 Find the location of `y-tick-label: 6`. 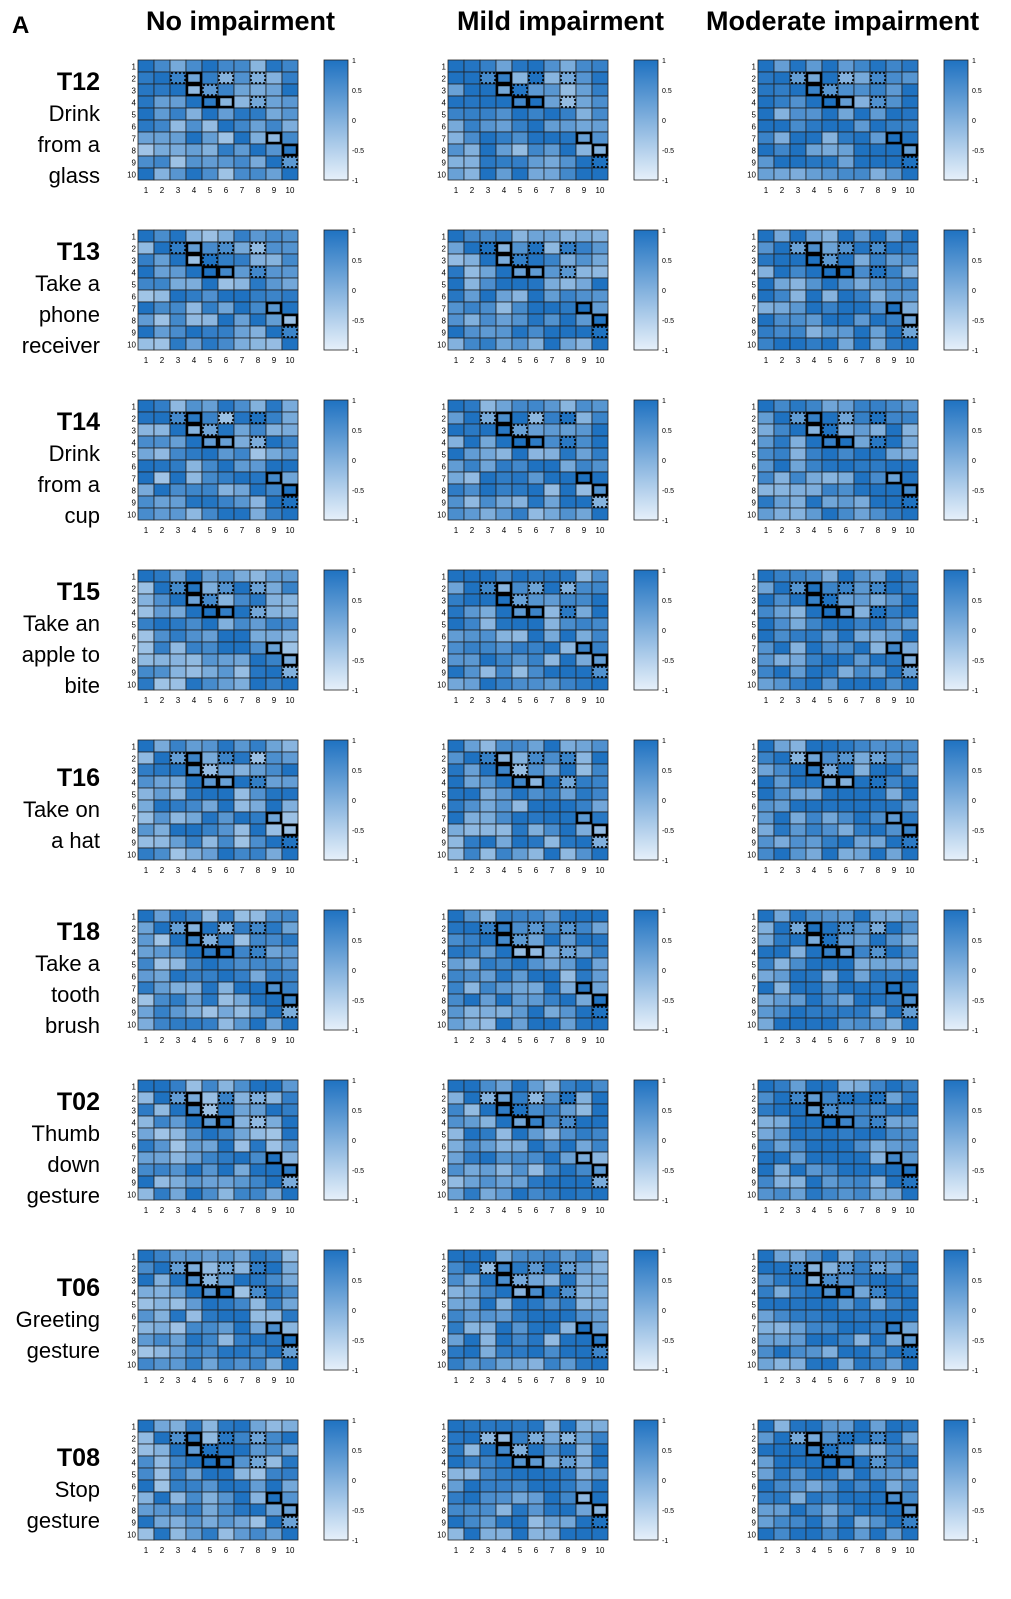

y-tick-label: 6 is located at coordinates (754, 126).